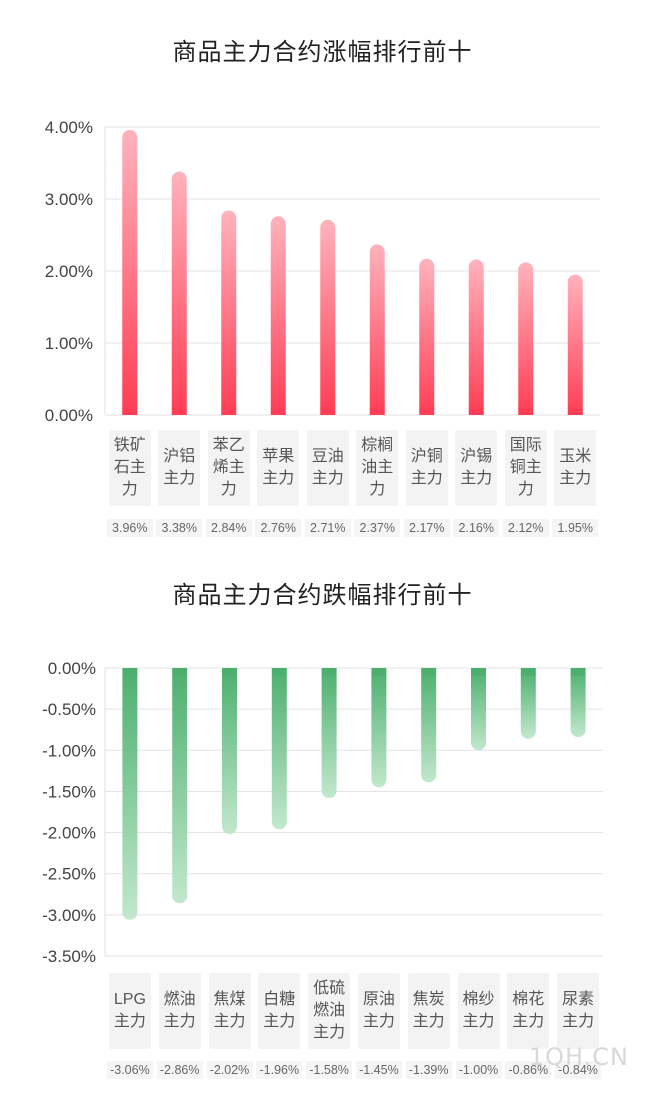 The width and height of the screenshot is (645, 1097). I want to click on category-label: 焦炭主力, so click(428, 1011).